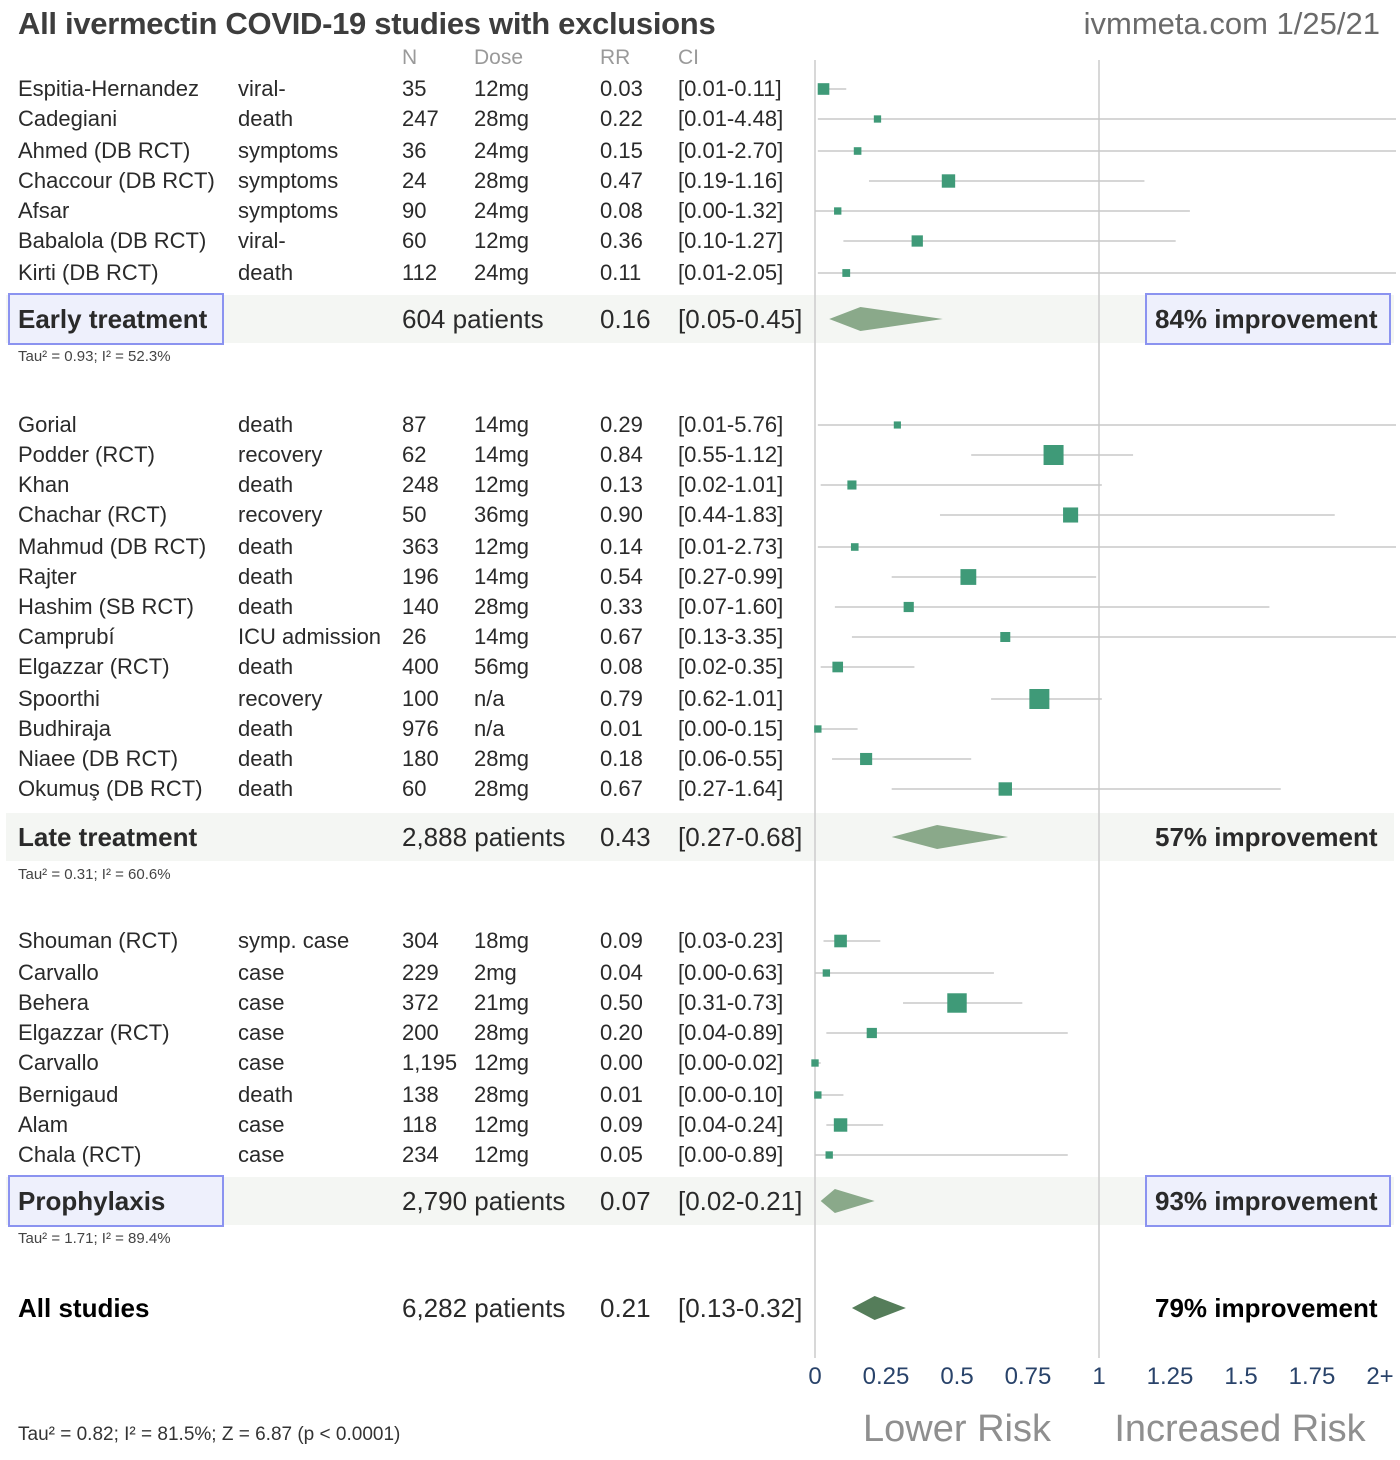  Describe the element at coordinates (847, 1201) in the screenshot. I see `group-summary-diamond` at that location.